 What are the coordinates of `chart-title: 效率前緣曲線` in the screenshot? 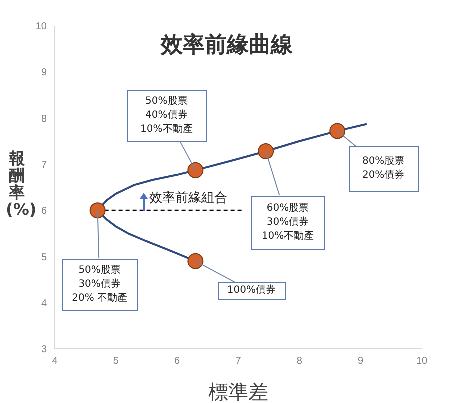 It's located at (227, 45).